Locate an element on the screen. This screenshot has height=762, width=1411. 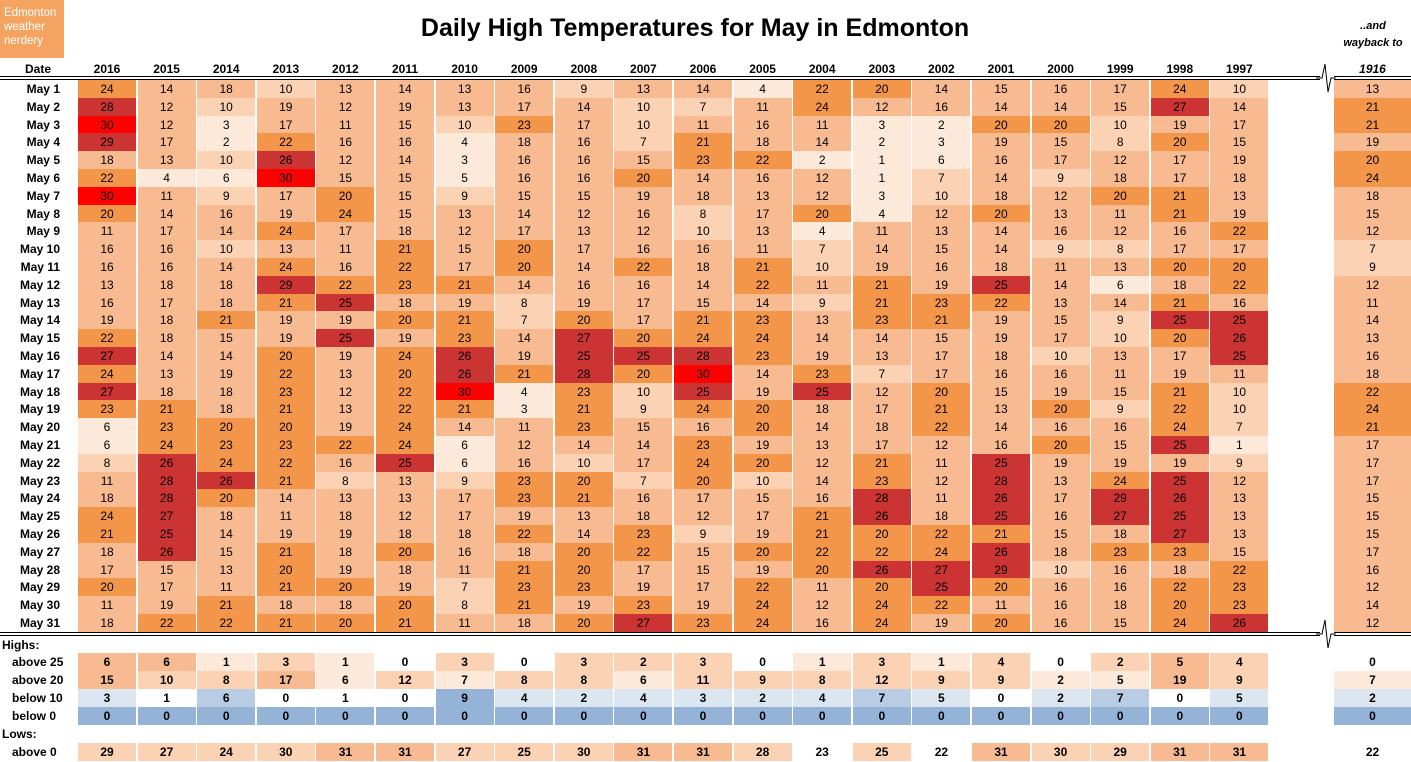
heat-cell: 7 is located at coordinates (822, 249).